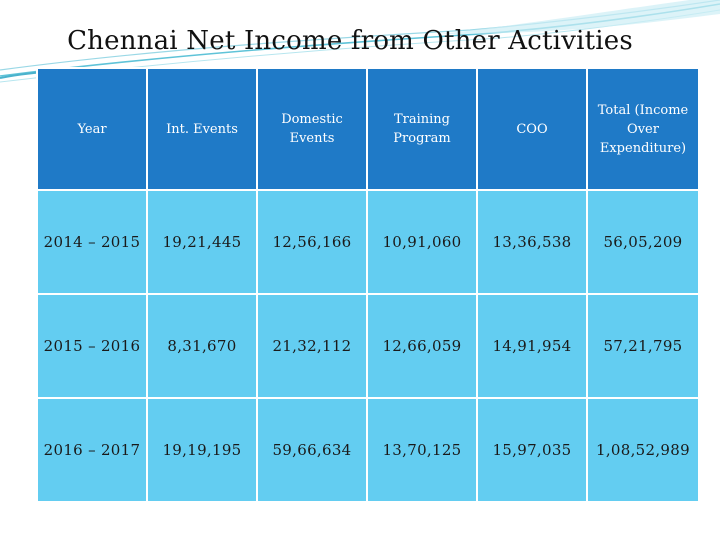 The width and height of the screenshot is (720, 540). Describe the element at coordinates (643, 129) in the screenshot. I see `header-total: Total (Income Over Expenditure)` at that location.